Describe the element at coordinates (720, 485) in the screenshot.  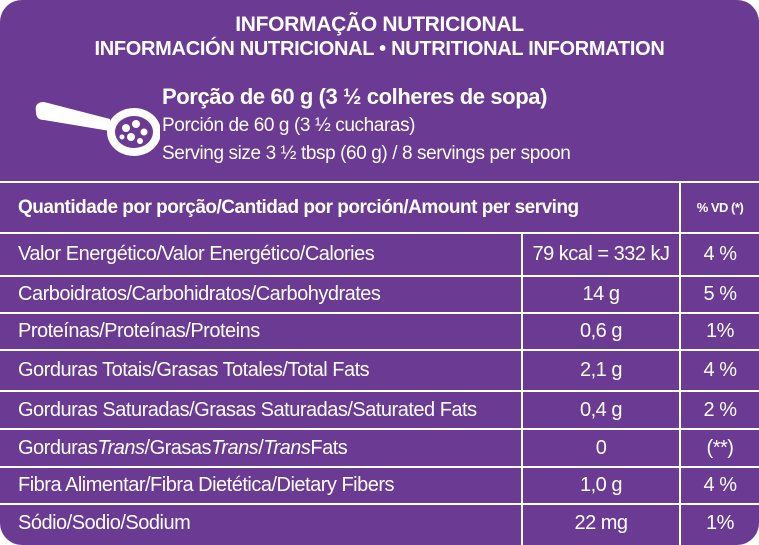
I see `row-dv-dietary-fibers: 4 %` at that location.